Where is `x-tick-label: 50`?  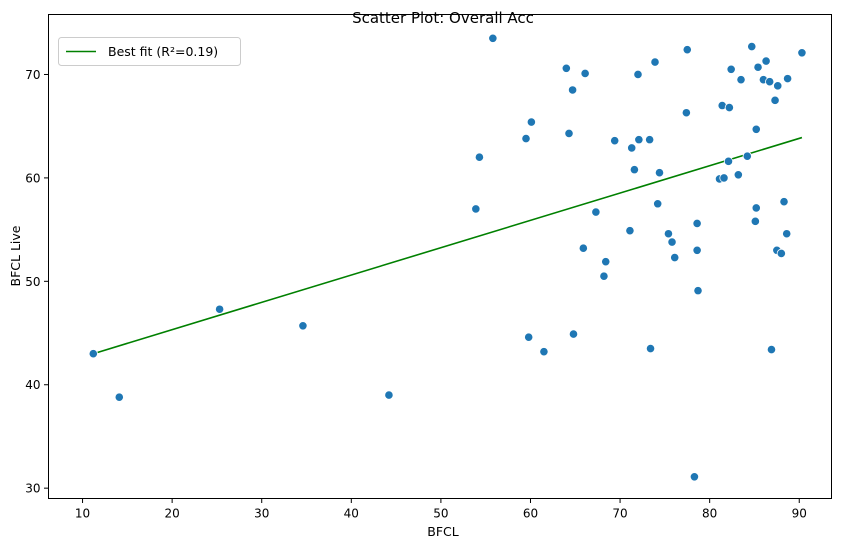
x-tick-label: 50 is located at coordinates (440, 514).